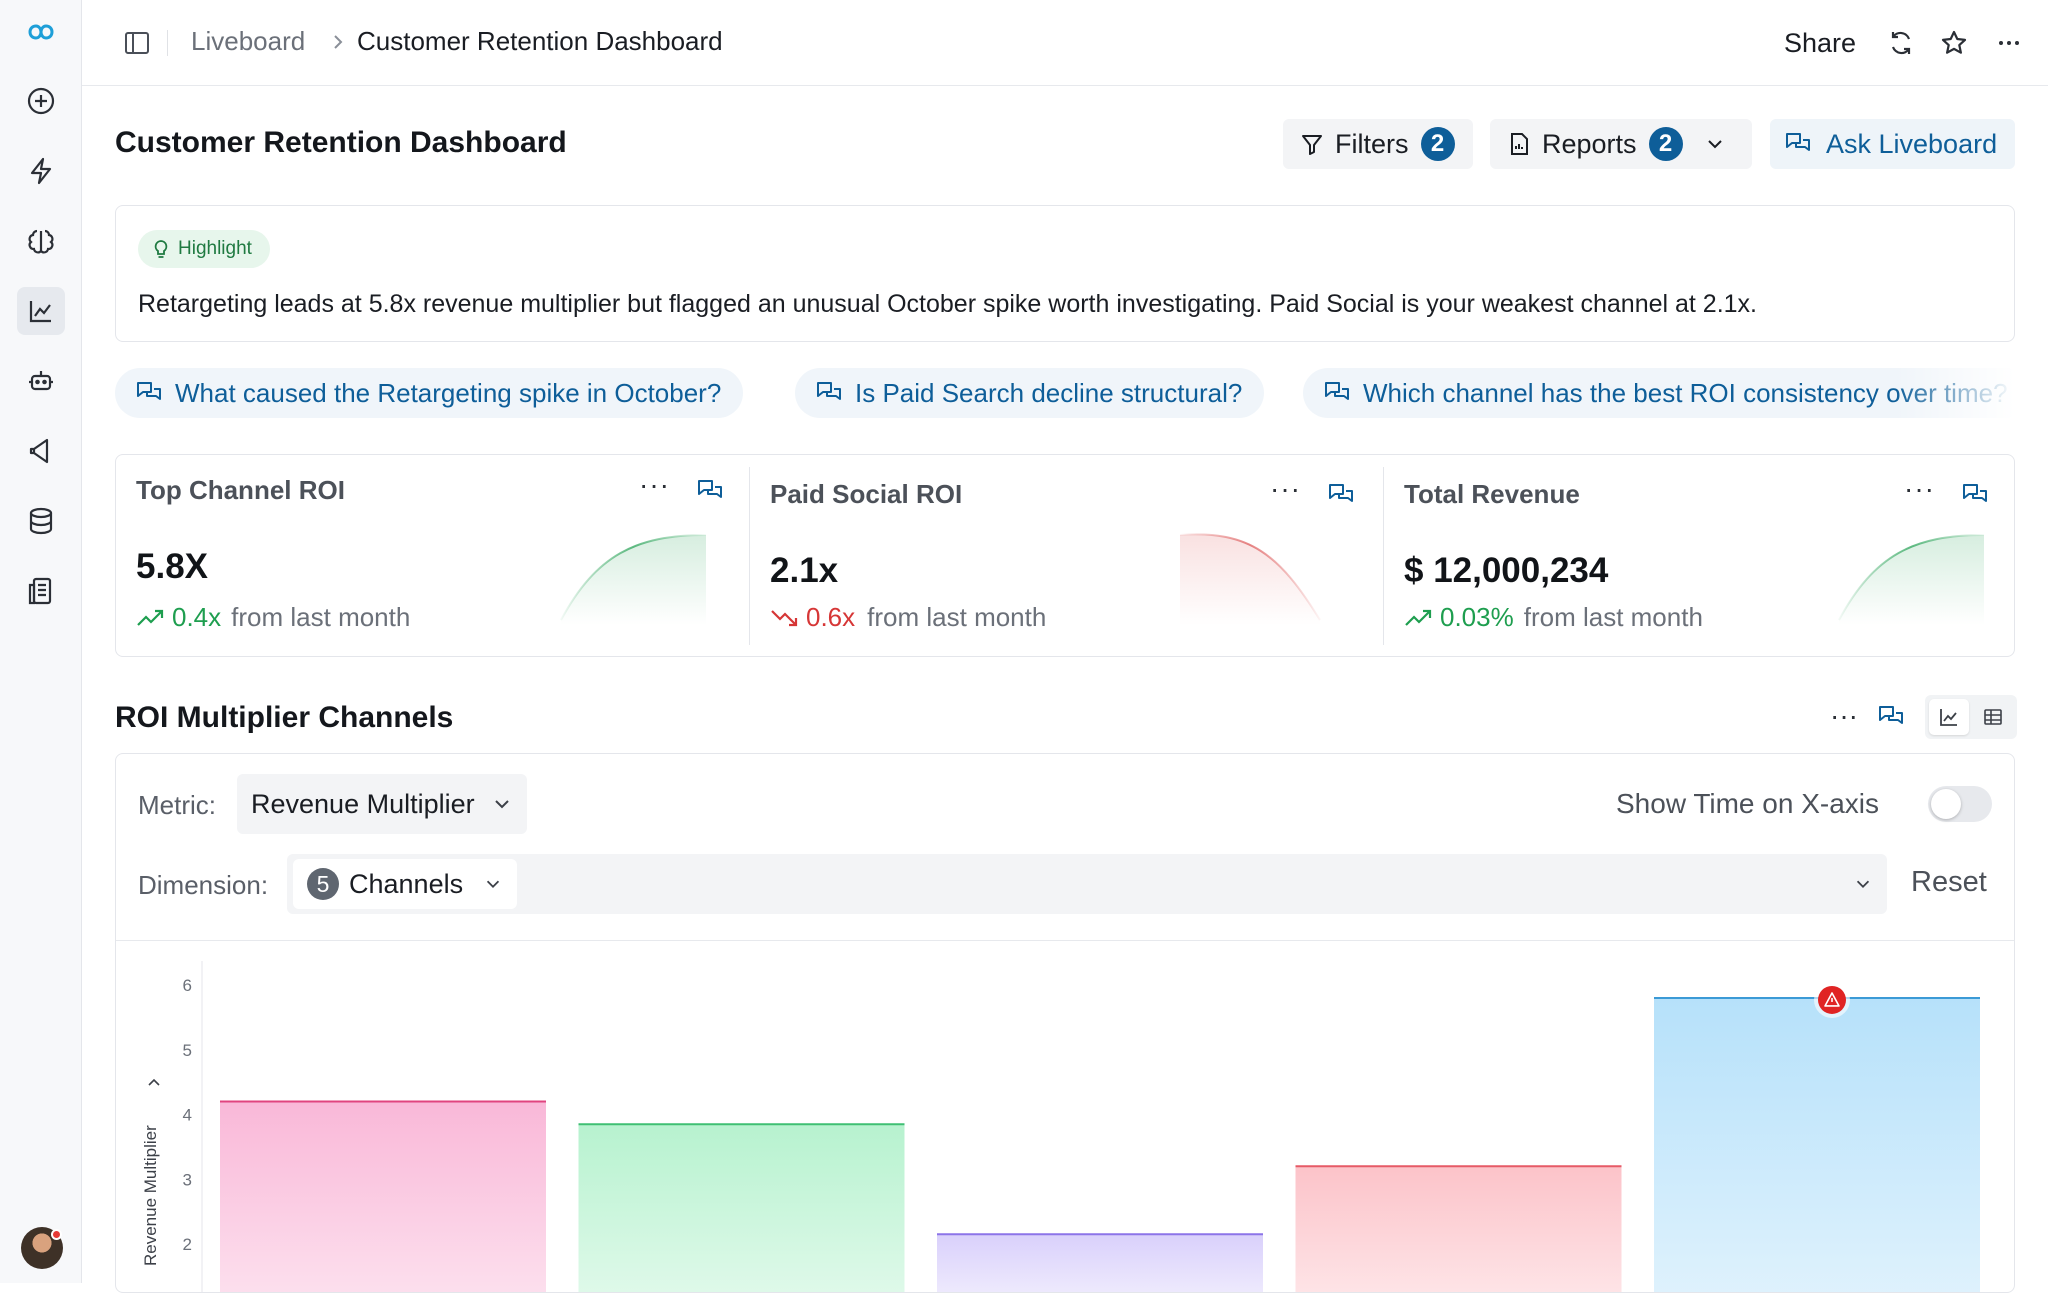 Image resolution: width=2048 pixels, height=1293 pixels. What do you see at coordinates (1049, 392) in the screenshot?
I see `suggestion-label: Is Paid Search decline structural?` at bounding box center [1049, 392].